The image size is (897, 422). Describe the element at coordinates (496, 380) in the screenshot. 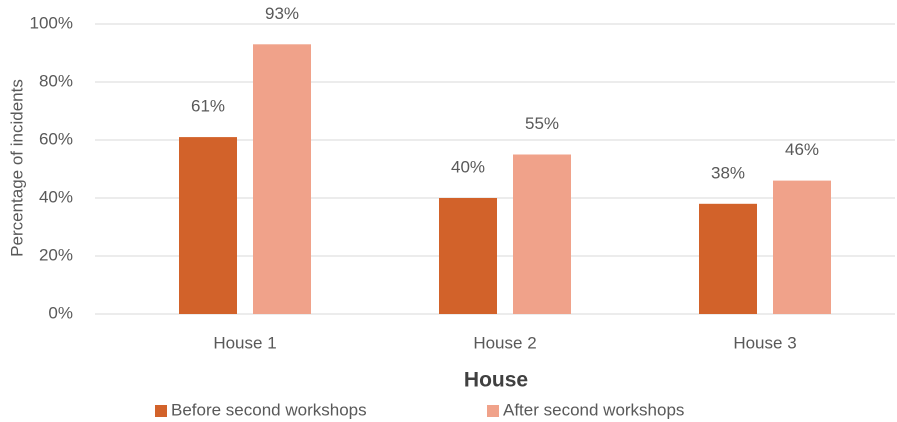

I see `x-axis-label: House` at that location.